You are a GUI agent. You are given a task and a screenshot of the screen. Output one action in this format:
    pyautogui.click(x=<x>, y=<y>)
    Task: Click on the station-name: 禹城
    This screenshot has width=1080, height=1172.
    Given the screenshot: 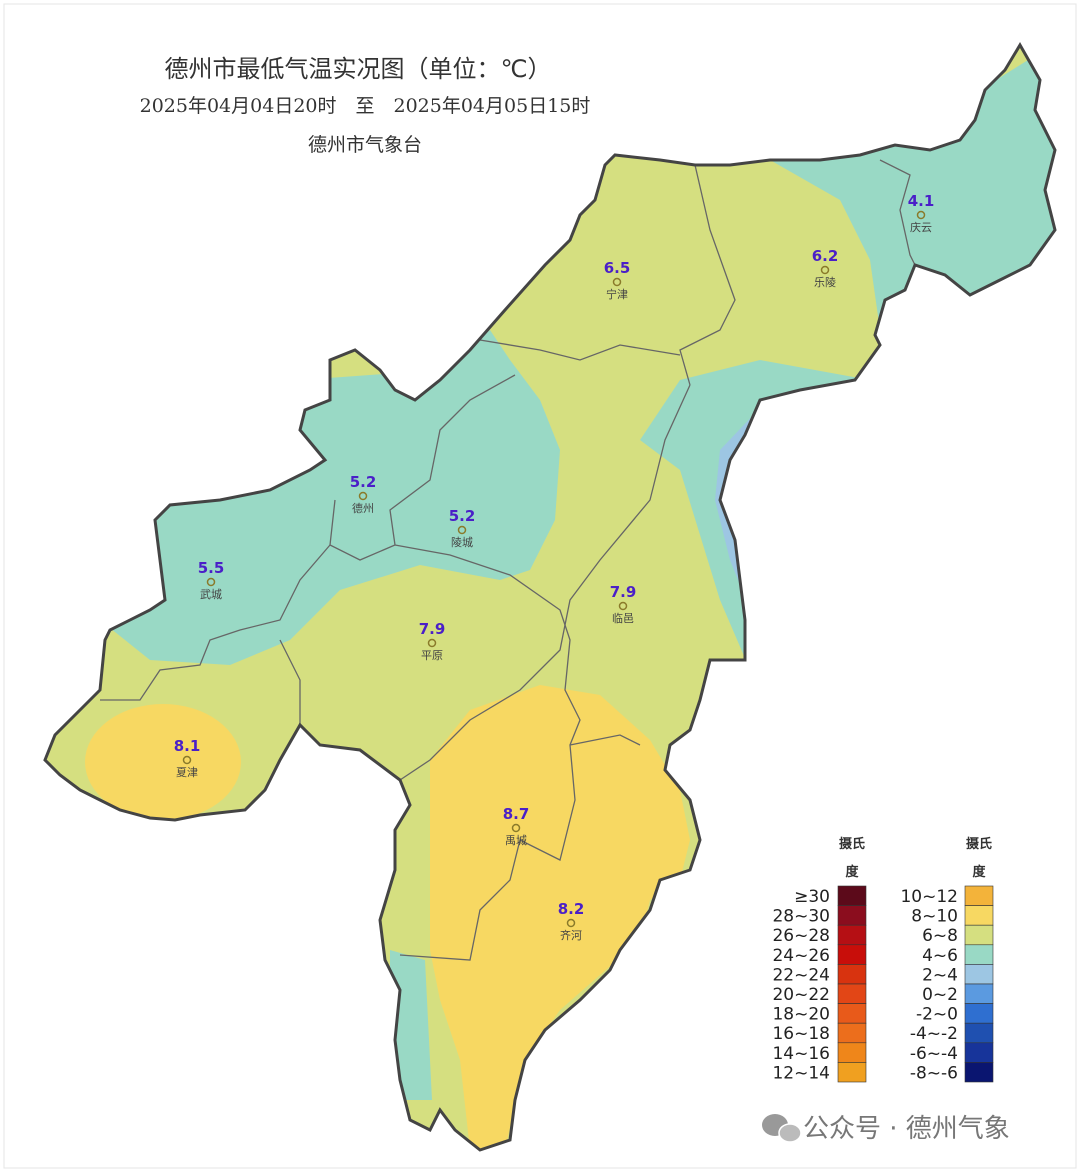 What is the action you would take?
    pyautogui.click(x=516, y=840)
    